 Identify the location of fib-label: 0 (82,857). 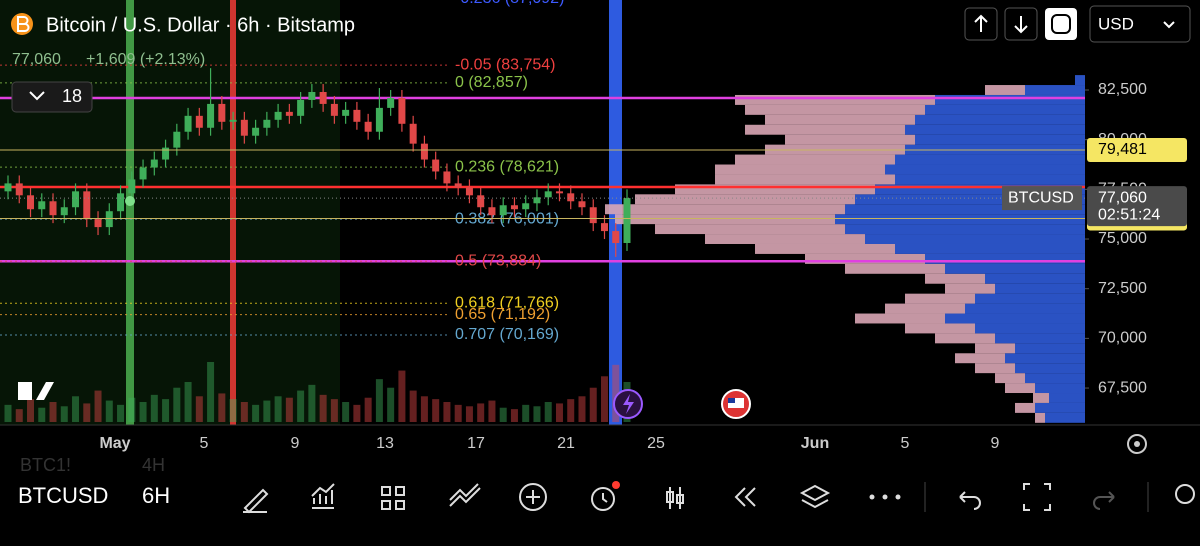
(491, 82).